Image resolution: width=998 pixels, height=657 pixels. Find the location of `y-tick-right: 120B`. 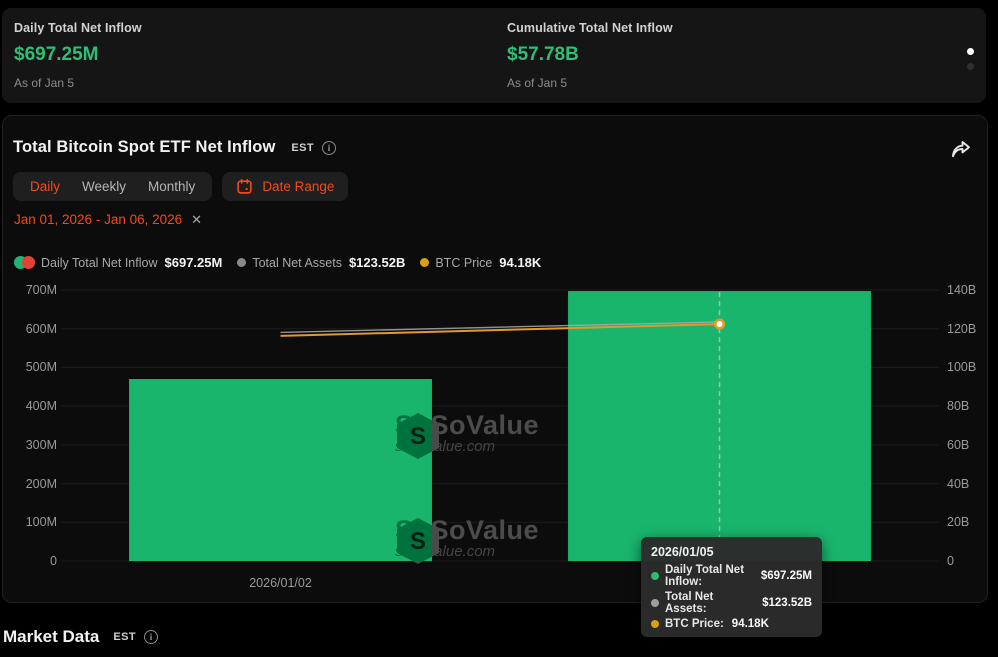

y-tick-right: 120B is located at coordinates (962, 328).